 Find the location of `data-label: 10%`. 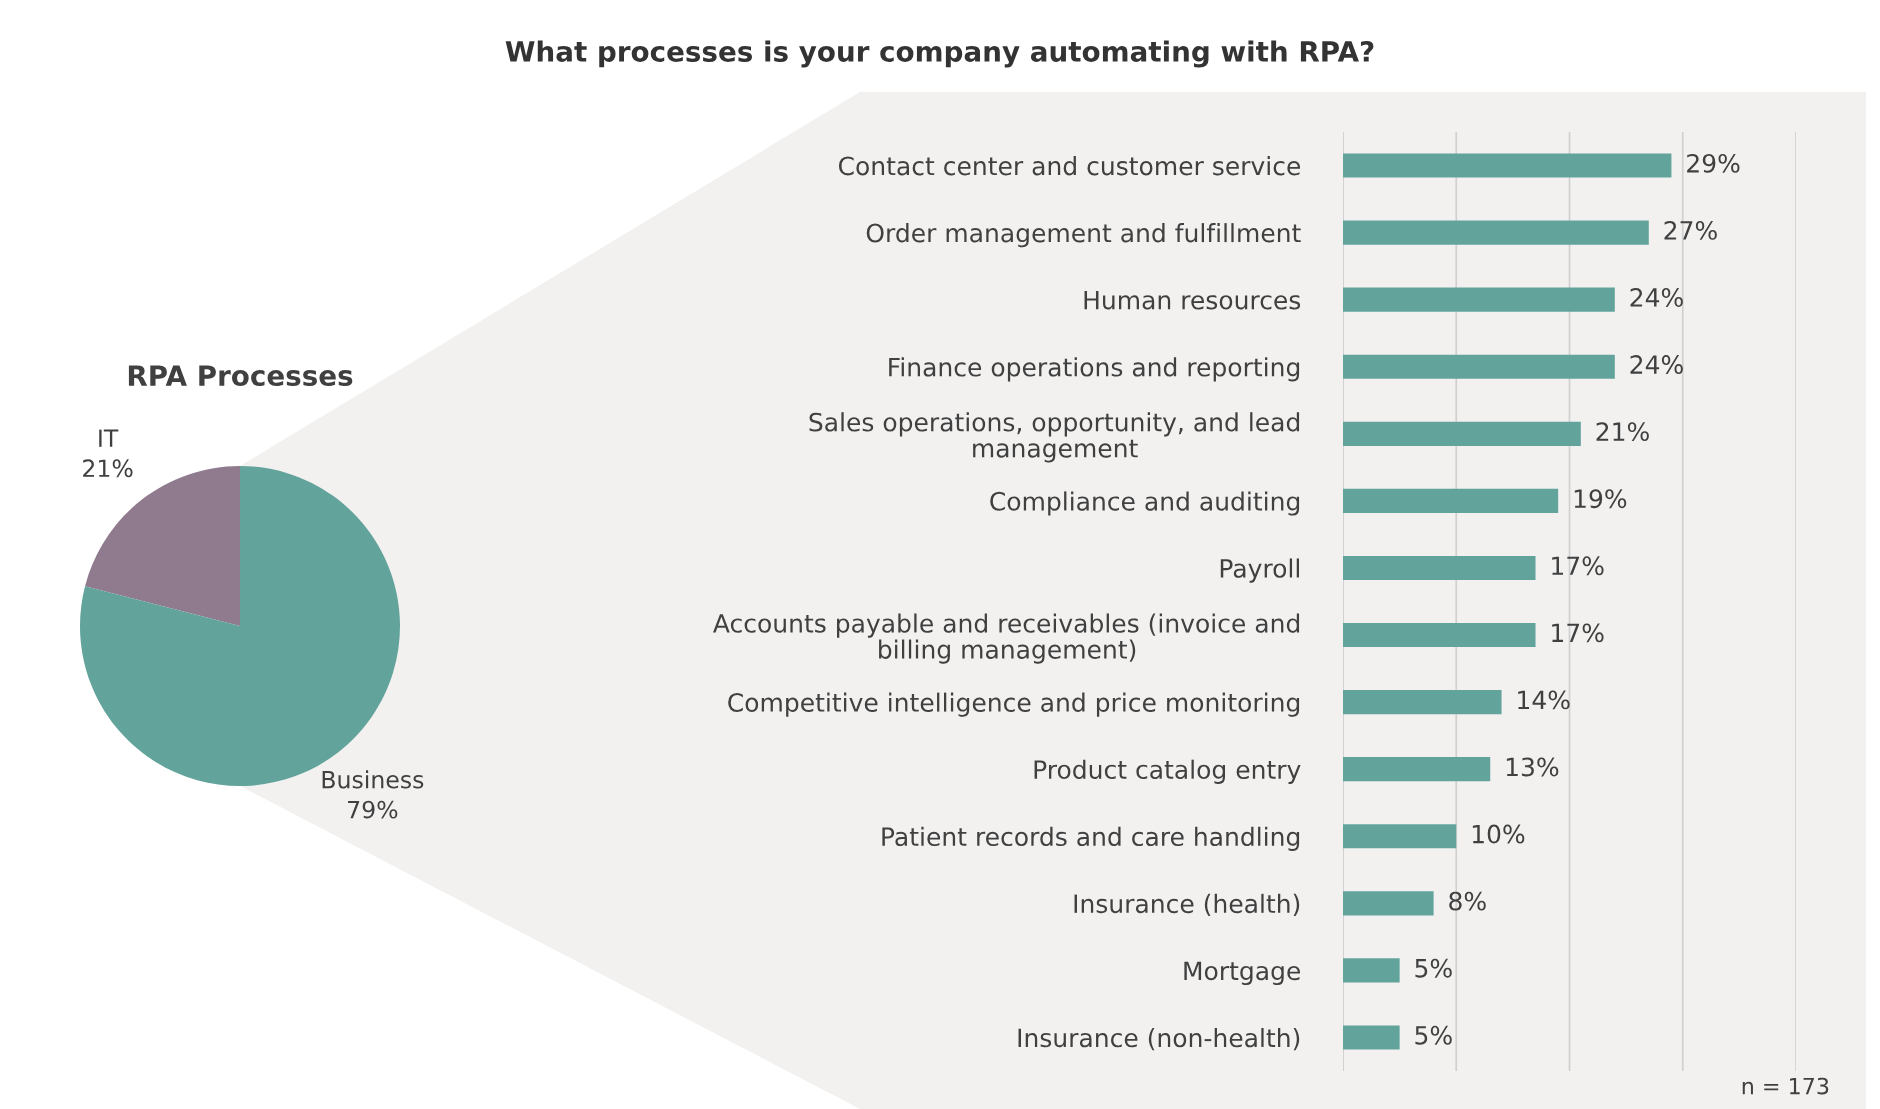

data-label: 10% is located at coordinates (1498, 834).